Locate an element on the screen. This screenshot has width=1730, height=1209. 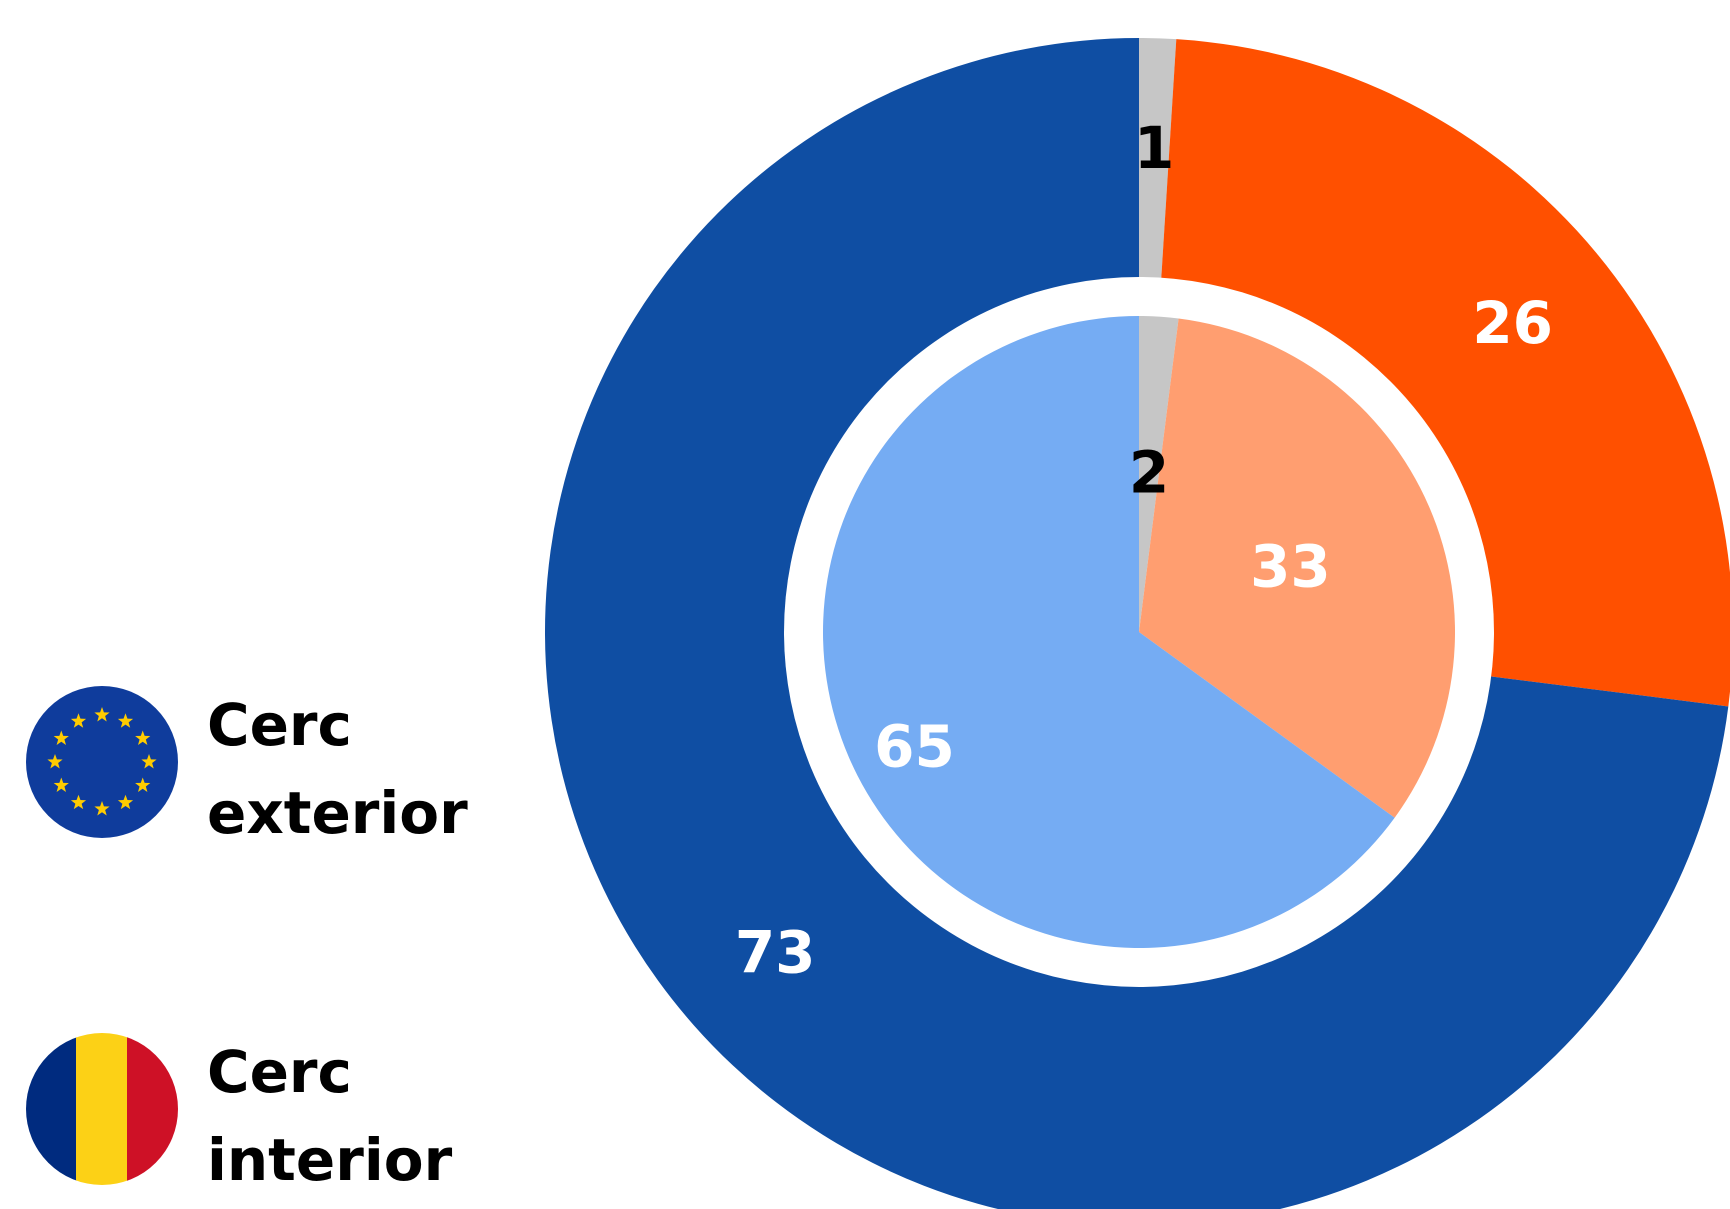
inner-labels: 2 33 65 is located at coordinates (1102, 609).